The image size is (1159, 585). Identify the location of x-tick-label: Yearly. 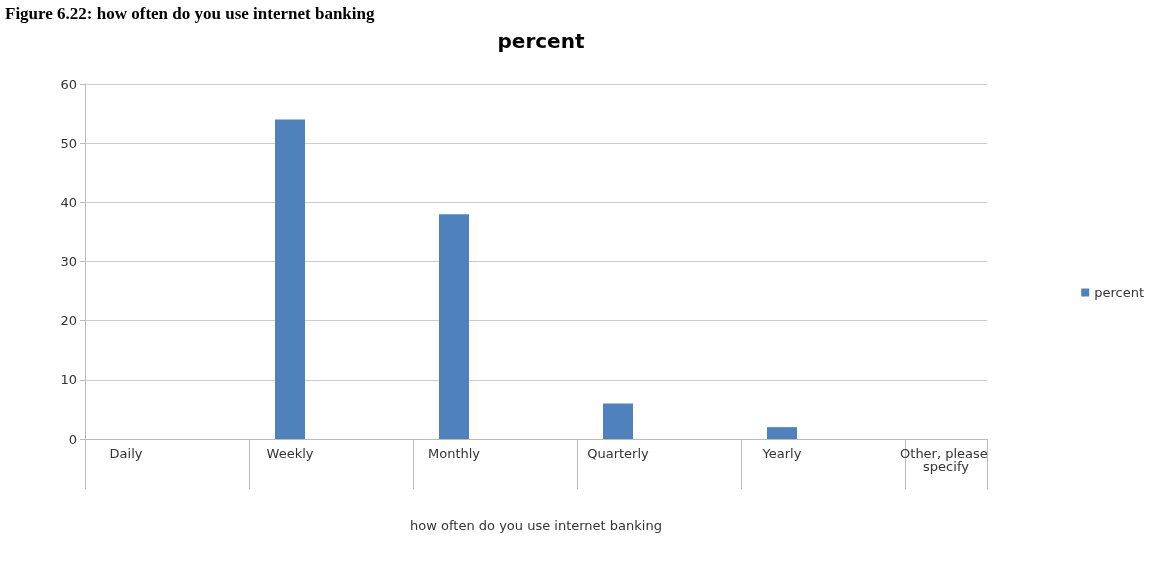
(781, 453).